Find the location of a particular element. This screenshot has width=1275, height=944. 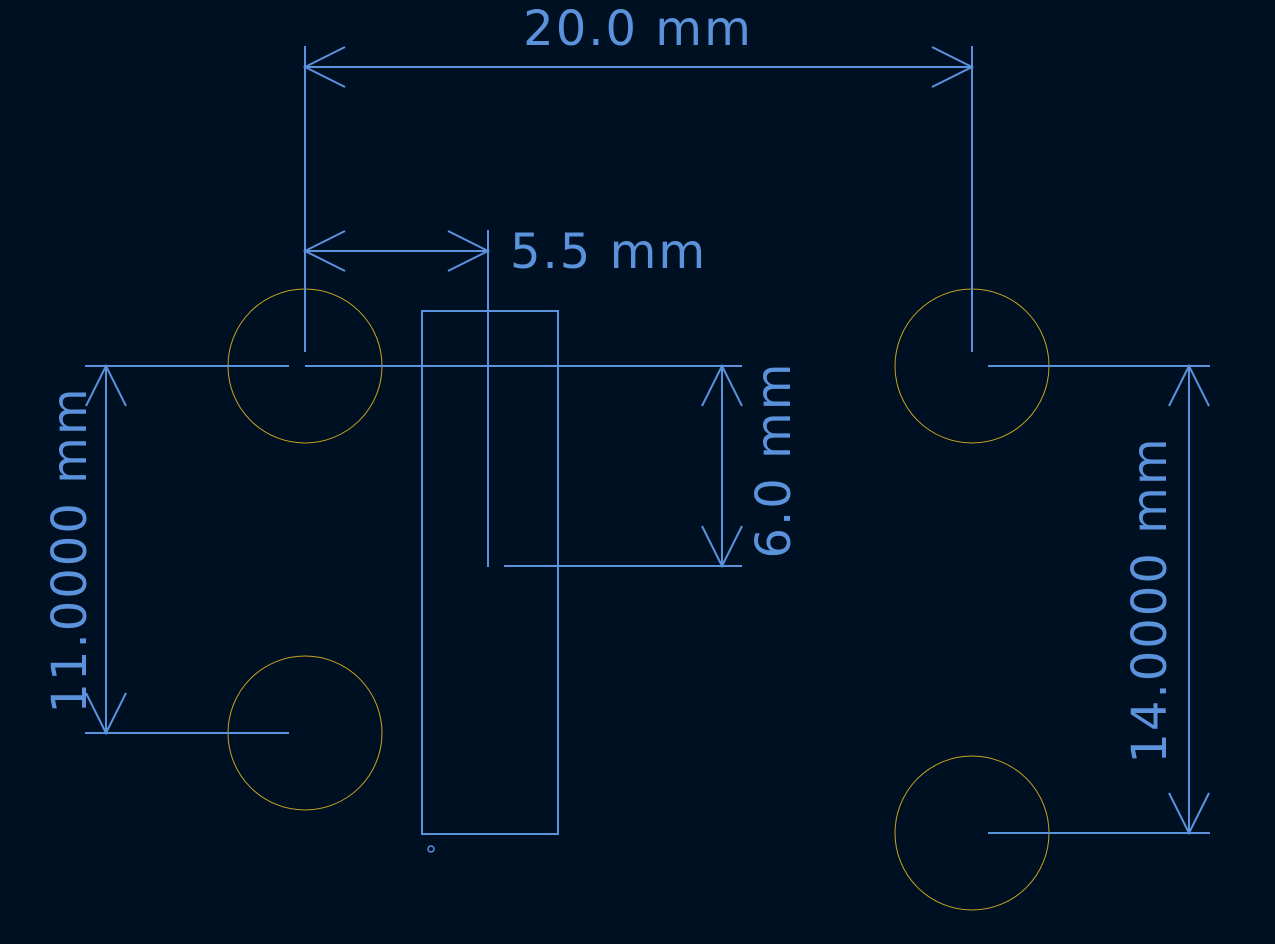

pin-one-marker is located at coordinates (431, 849).